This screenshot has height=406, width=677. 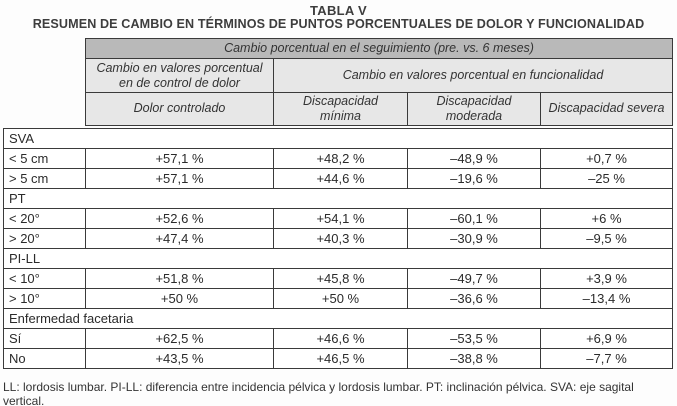 I want to click on value-cell: –9,5 %, so click(x=606, y=238).